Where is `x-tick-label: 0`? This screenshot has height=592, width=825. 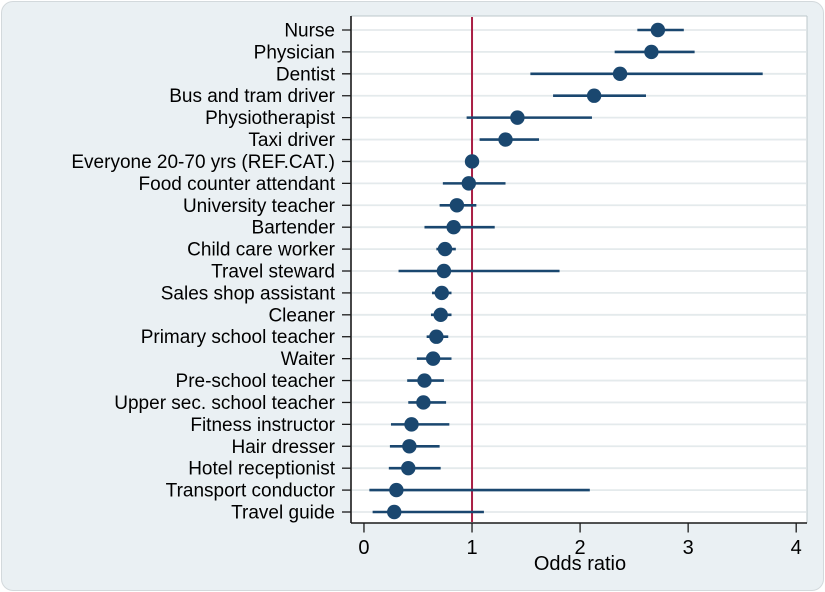 x-tick-label: 0 is located at coordinates (363, 548).